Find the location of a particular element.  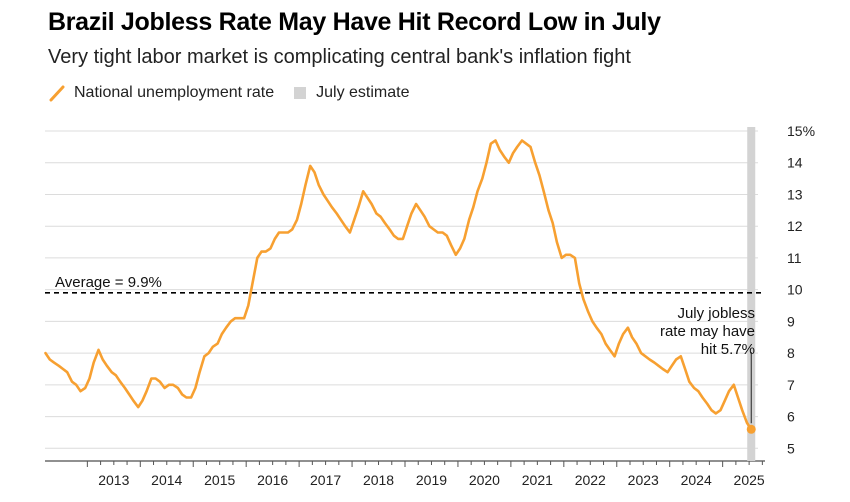

y-tick-label: 12 is located at coordinates (795, 226).